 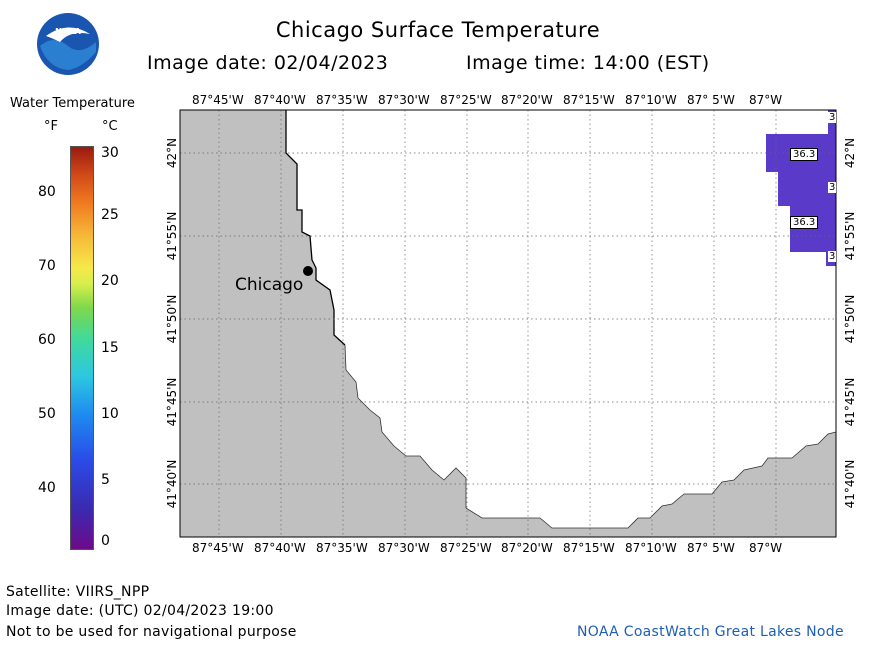 I want to click on legend-c-tick: 5, so click(x=105, y=480).